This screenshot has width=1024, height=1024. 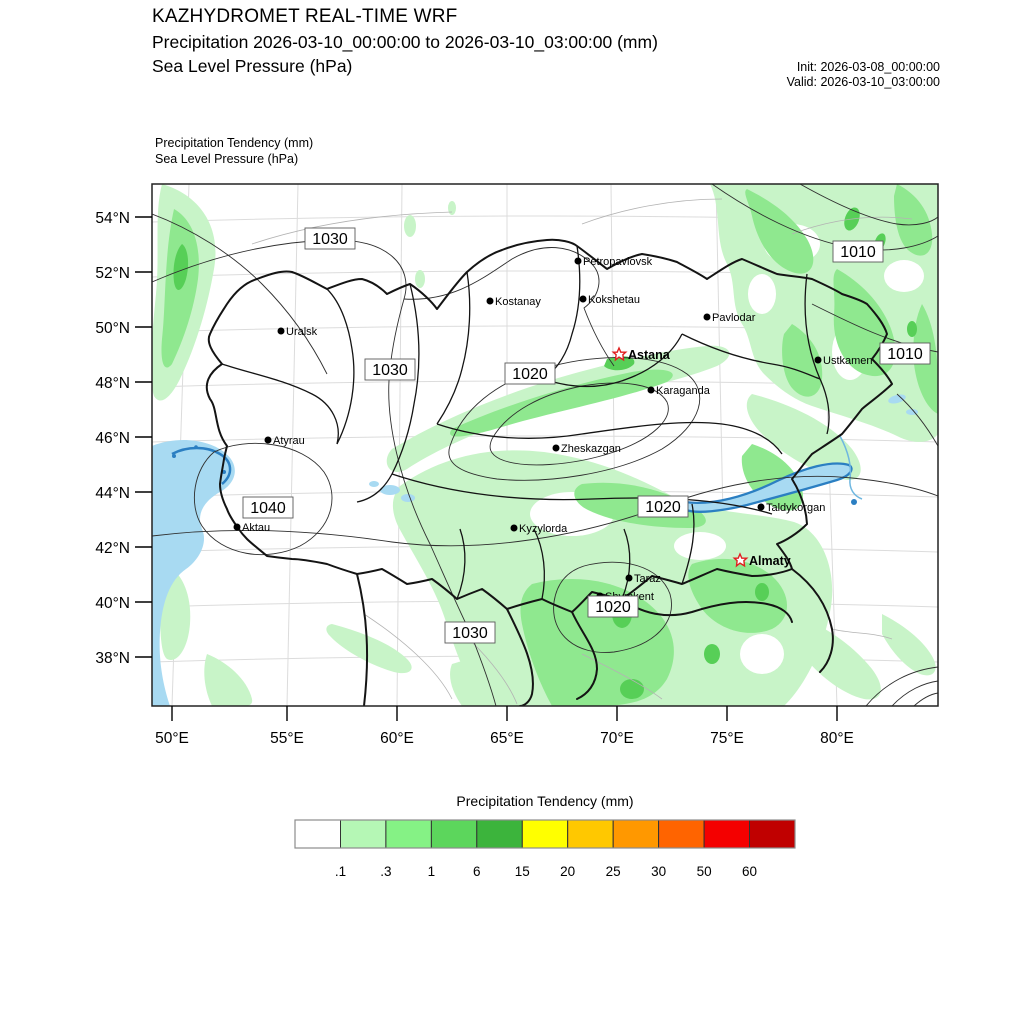 I want to click on colorbar-tick-label: 20, so click(x=567, y=871).